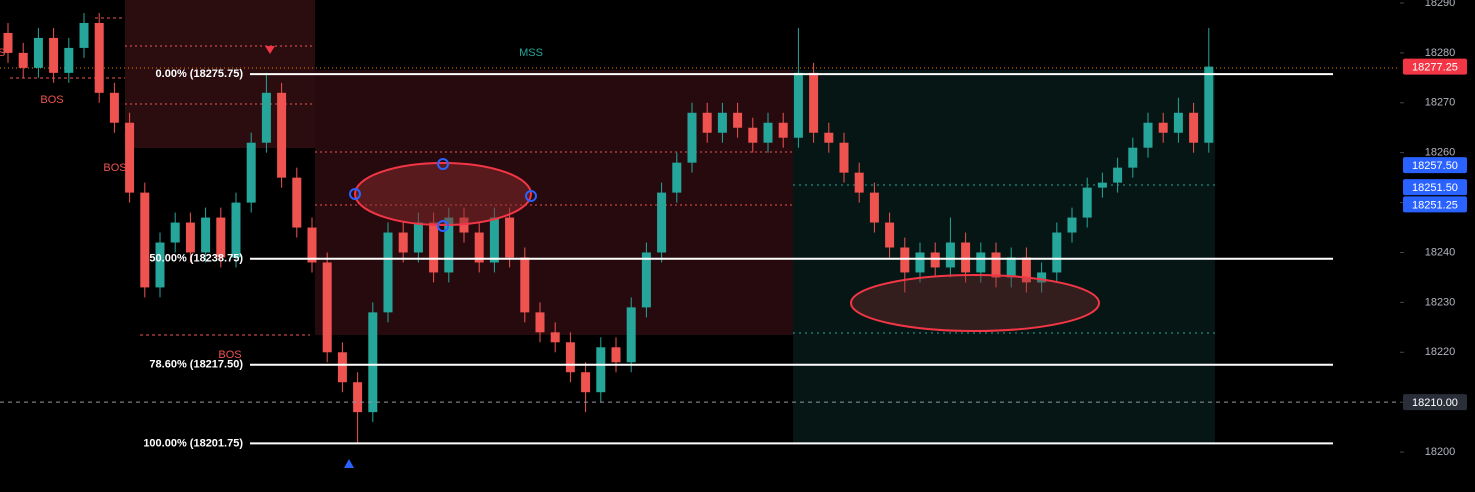 The width and height of the screenshot is (1475, 492). Describe the element at coordinates (1440, 4) in the screenshot. I see `y-tick-label: 18290` at that location.